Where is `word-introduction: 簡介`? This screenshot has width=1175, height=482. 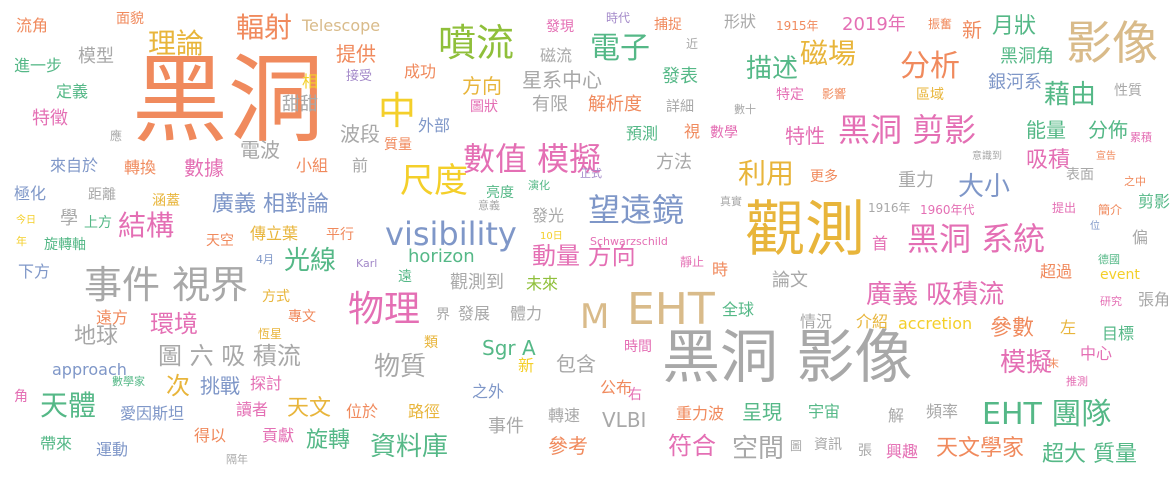 word-introduction: 簡介 is located at coordinates (1110, 210).